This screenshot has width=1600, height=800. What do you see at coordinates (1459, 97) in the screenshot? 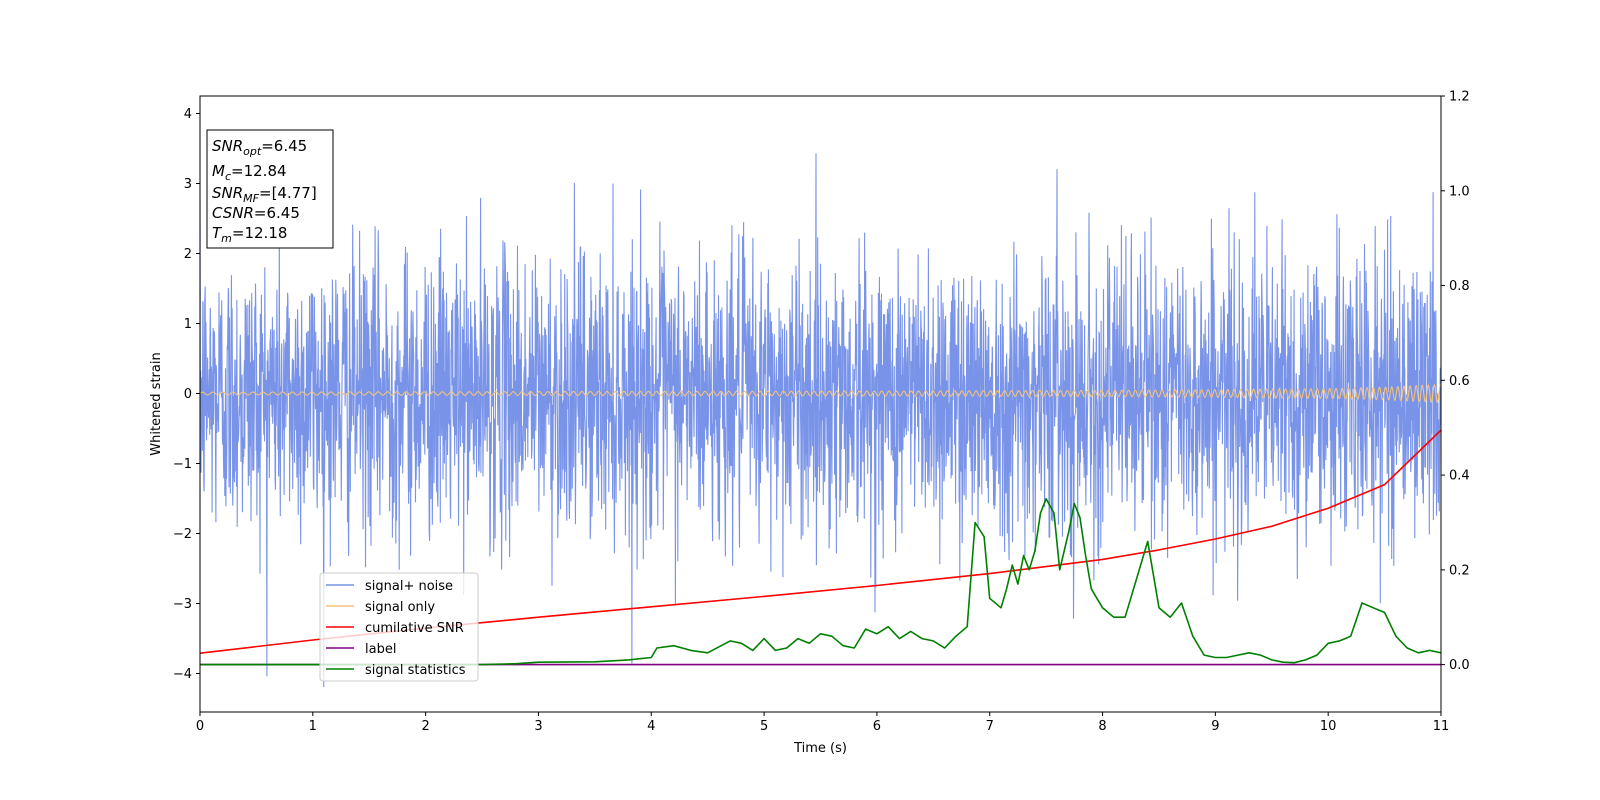
I see `y2-tick-label: 1.2` at bounding box center [1459, 97].